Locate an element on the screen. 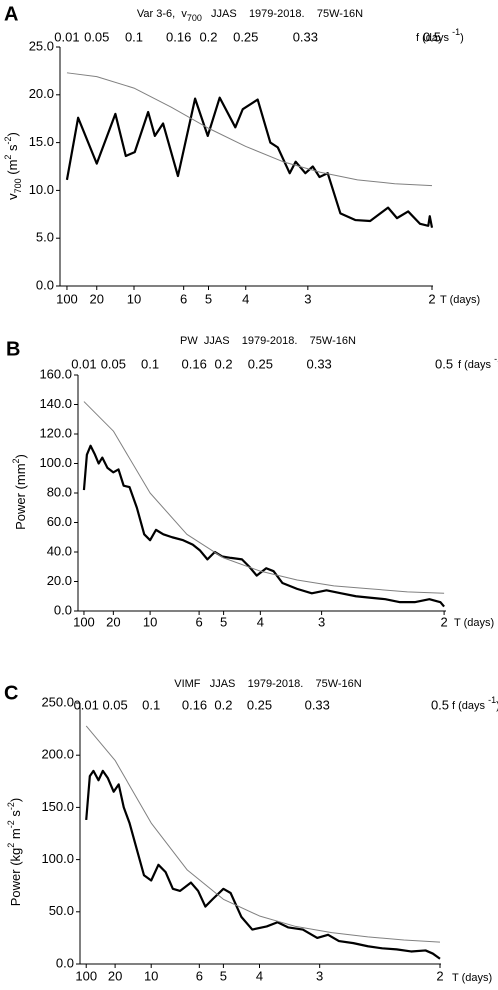 This screenshot has width=498, height=990. y-tick-label: 80.0 is located at coordinates (59, 491).